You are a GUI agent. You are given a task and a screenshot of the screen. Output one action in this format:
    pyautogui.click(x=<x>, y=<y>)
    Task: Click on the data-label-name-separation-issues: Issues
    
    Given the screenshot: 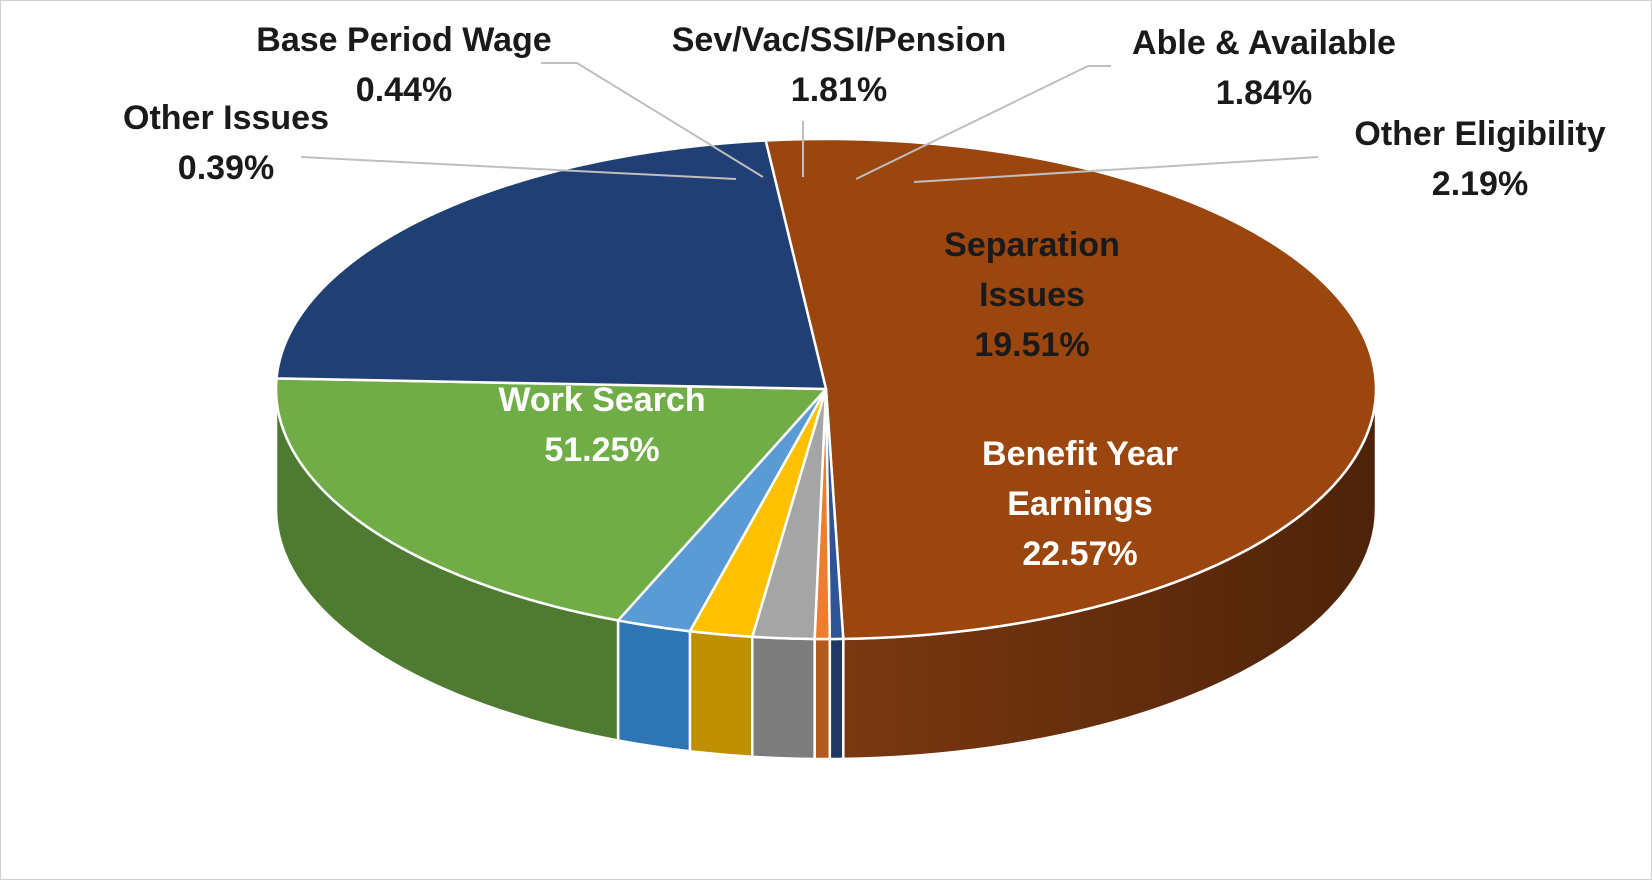 What is the action you would take?
    pyautogui.click(x=1032, y=295)
    